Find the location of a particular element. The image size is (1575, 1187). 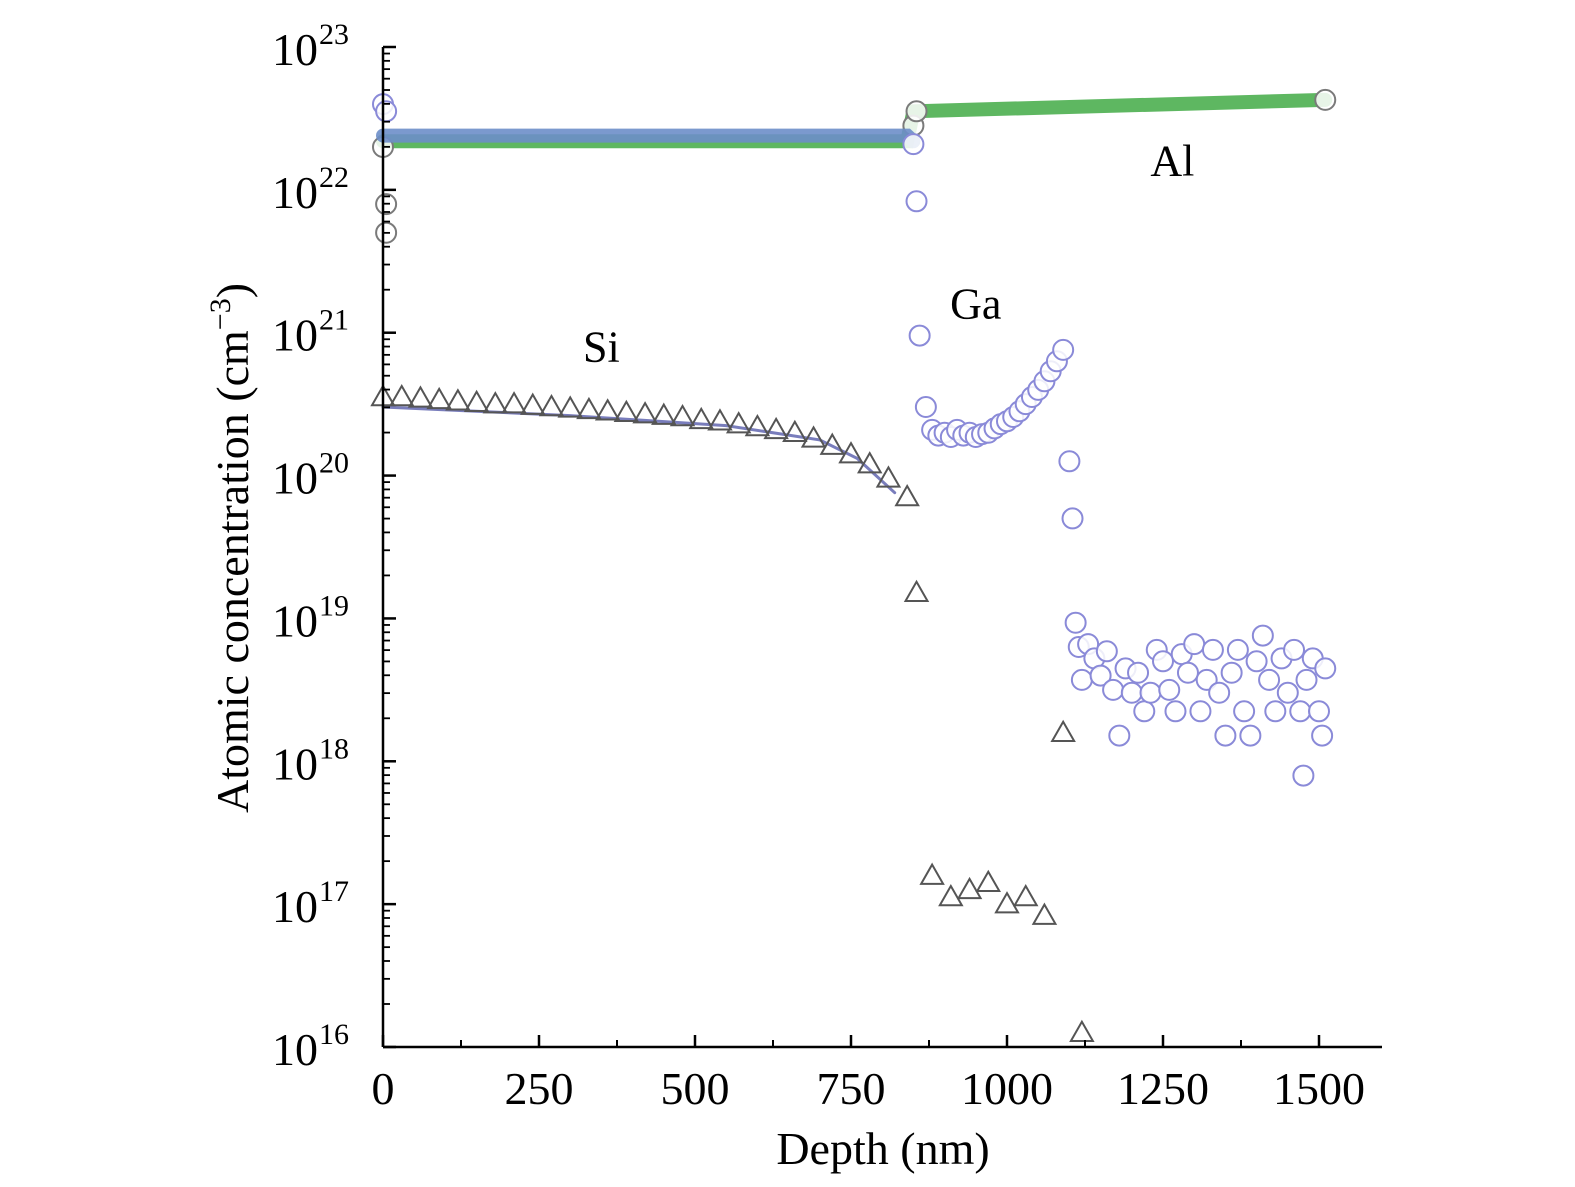

y-tick-exponent: 16 is located at coordinates (334, 1034).